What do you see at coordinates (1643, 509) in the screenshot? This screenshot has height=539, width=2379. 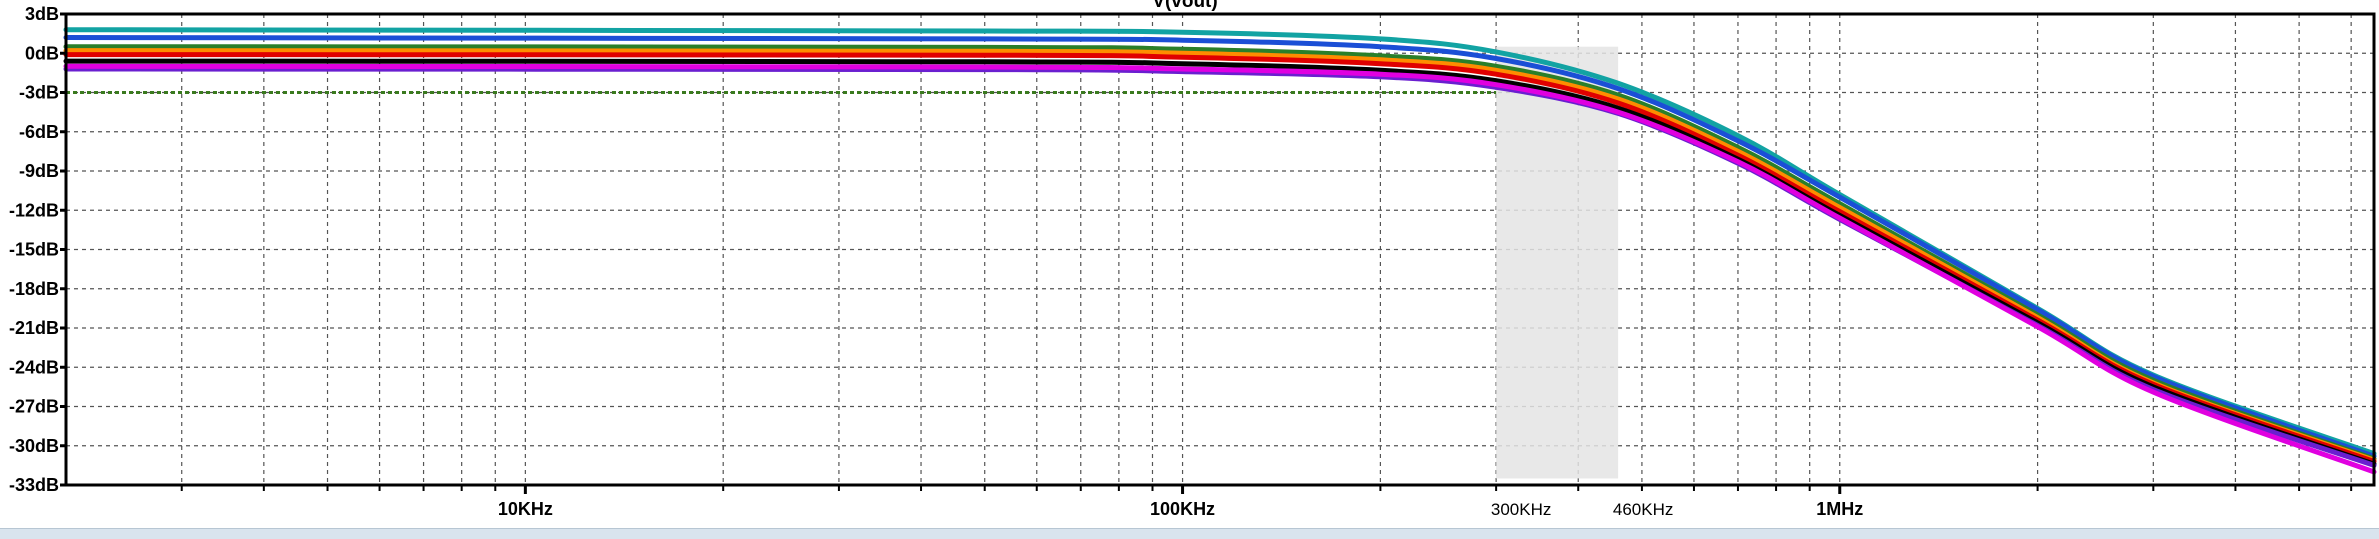 I see `band-freq-label: 460KHz` at bounding box center [1643, 509].